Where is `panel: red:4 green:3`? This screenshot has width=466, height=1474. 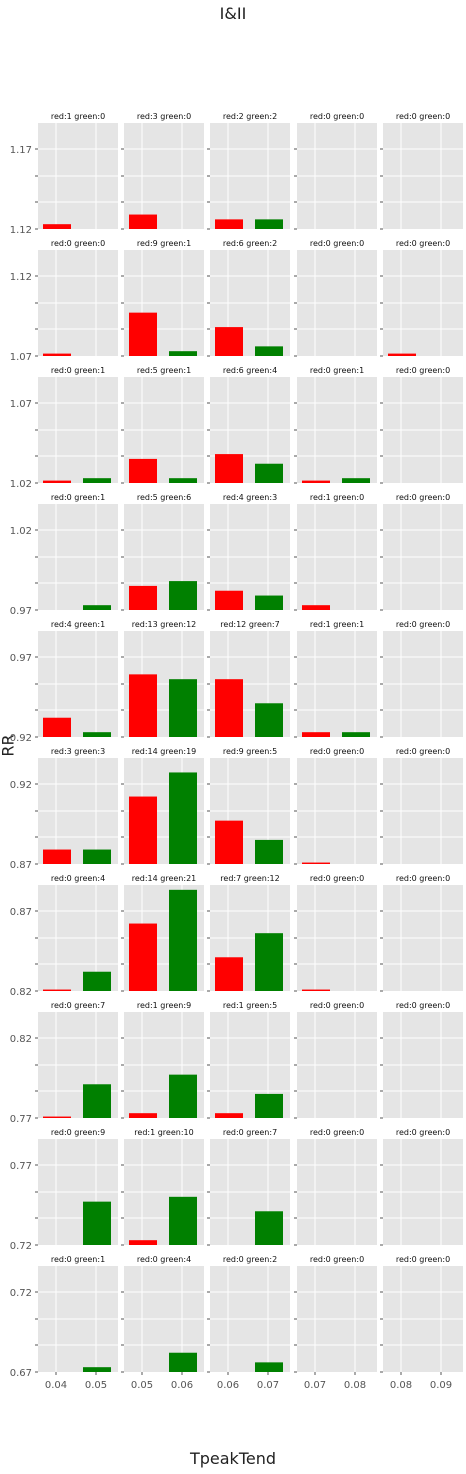
panel: red:4 green:3 is located at coordinates (248, 552).